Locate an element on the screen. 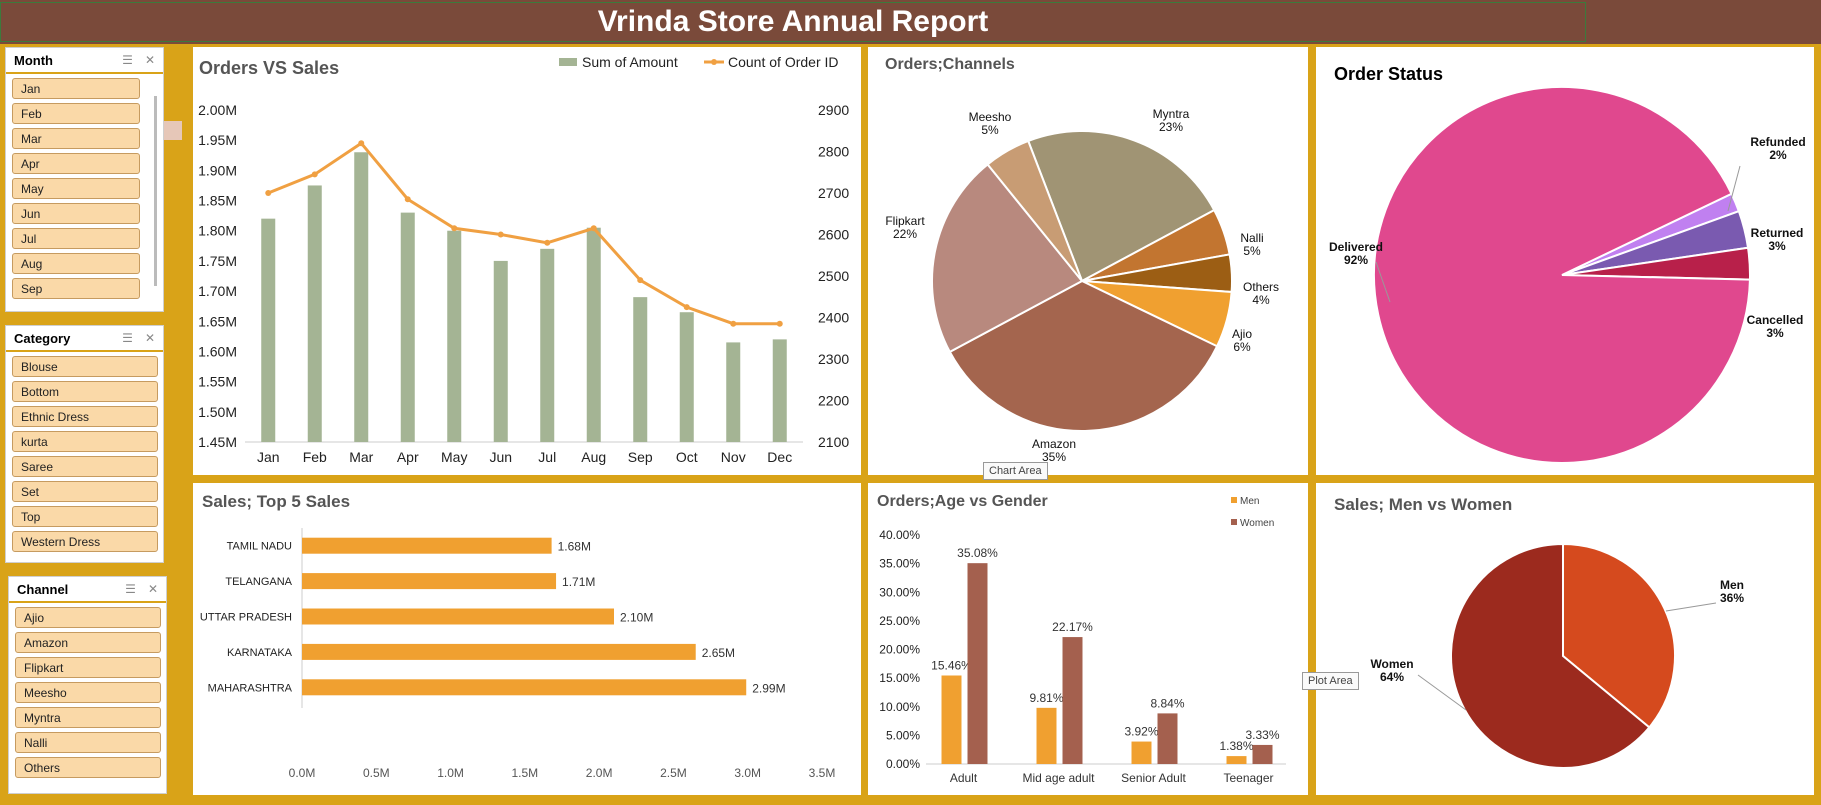 This screenshot has width=1821, height=805. slicer-item-nalli: Nalli is located at coordinates (88, 742).